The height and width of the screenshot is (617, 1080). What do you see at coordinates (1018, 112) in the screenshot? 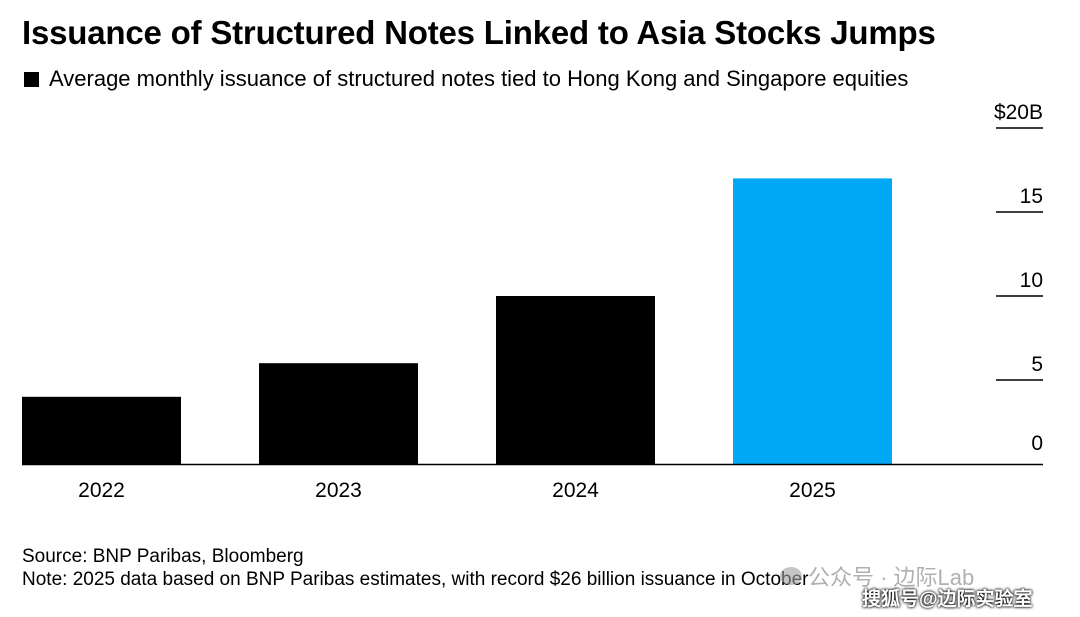
I see `y-tick-label: $20B` at bounding box center [1018, 112].